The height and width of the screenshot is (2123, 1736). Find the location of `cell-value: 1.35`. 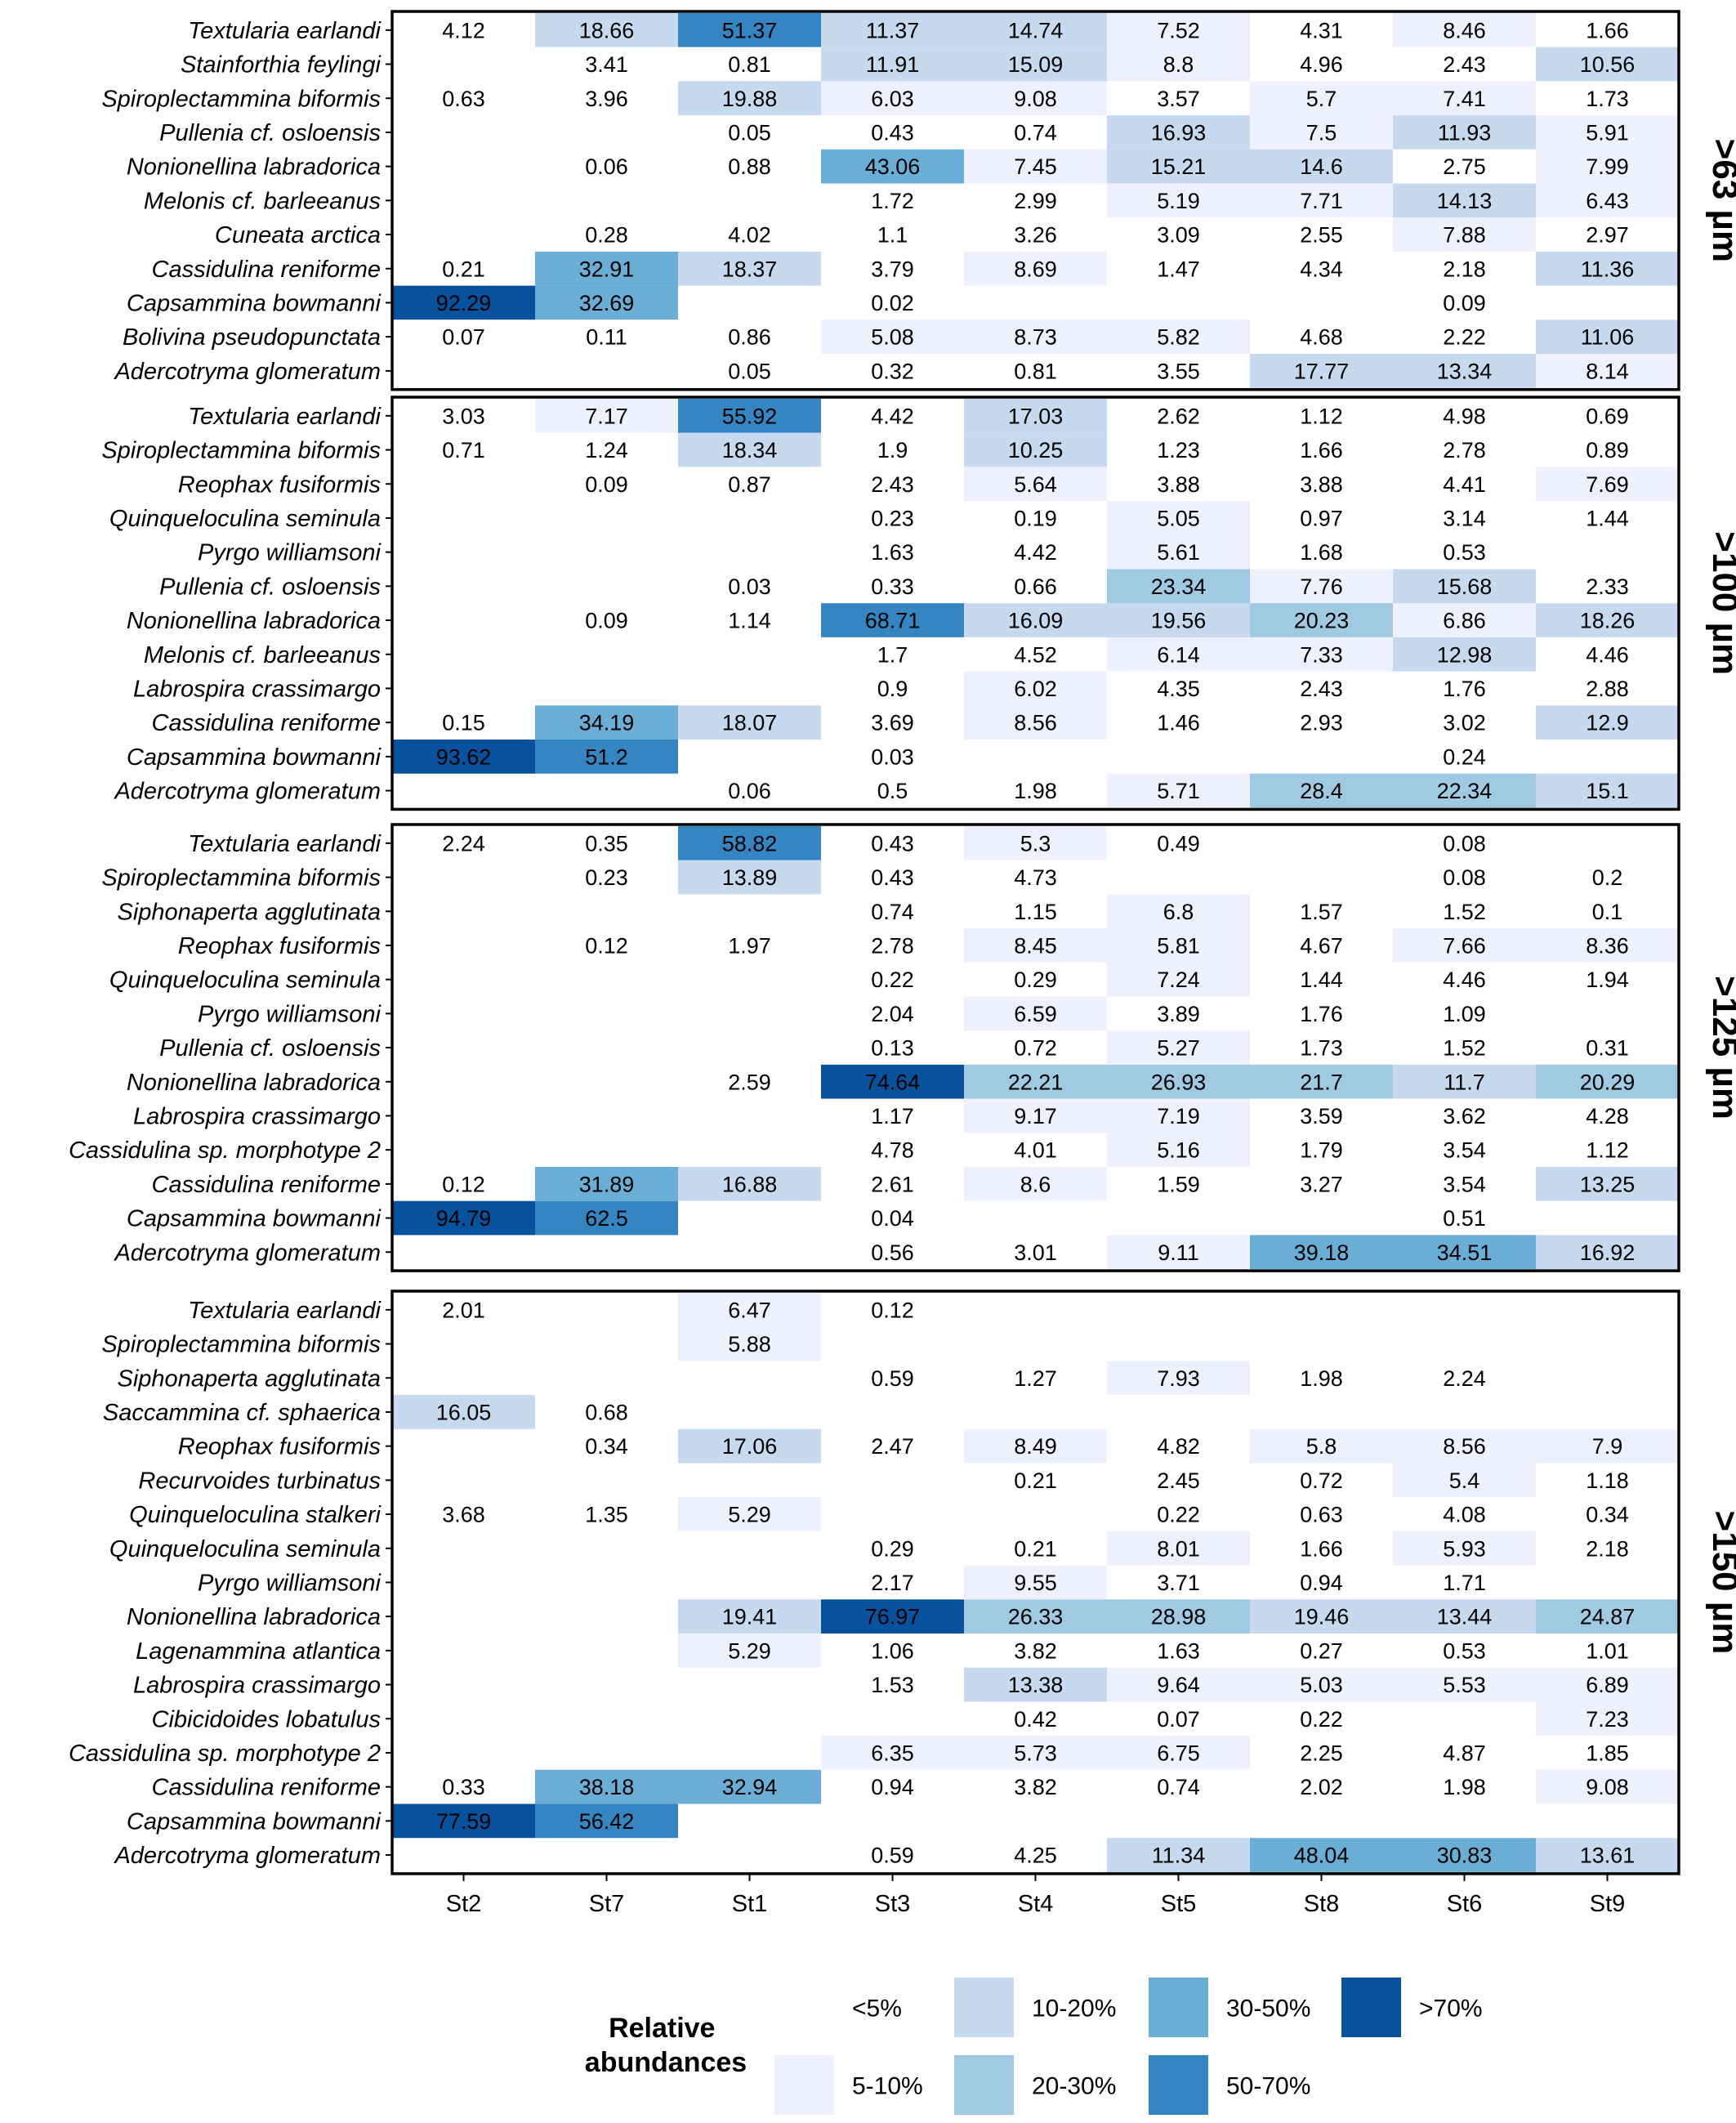

cell-value: 1.35 is located at coordinates (607, 1515).